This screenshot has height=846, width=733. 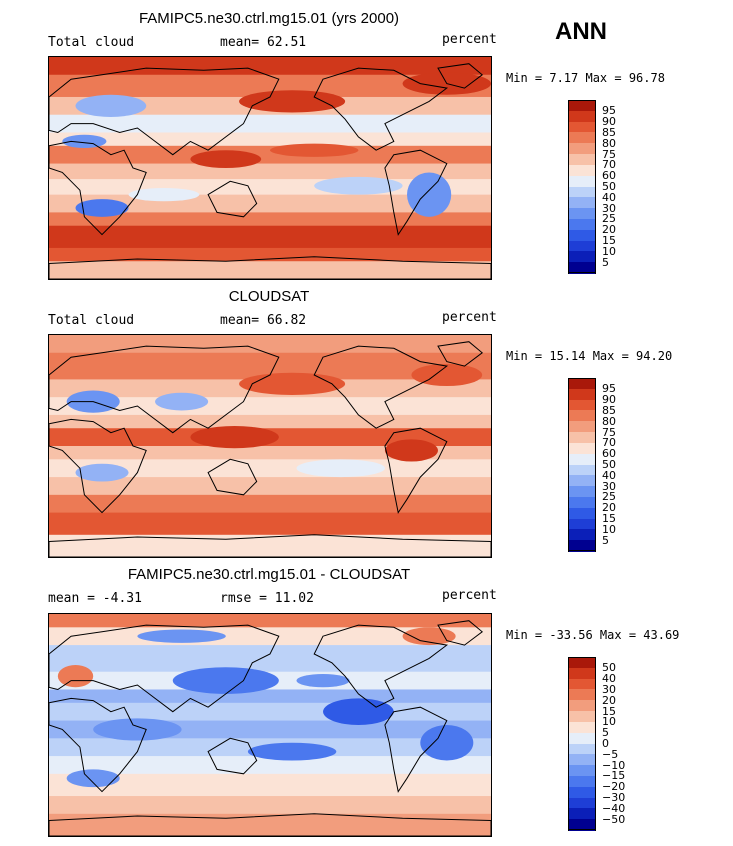 What do you see at coordinates (609, 111) in the screenshot?
I see `colorbar-tick-label: 95` at bounding box center [609, 111].